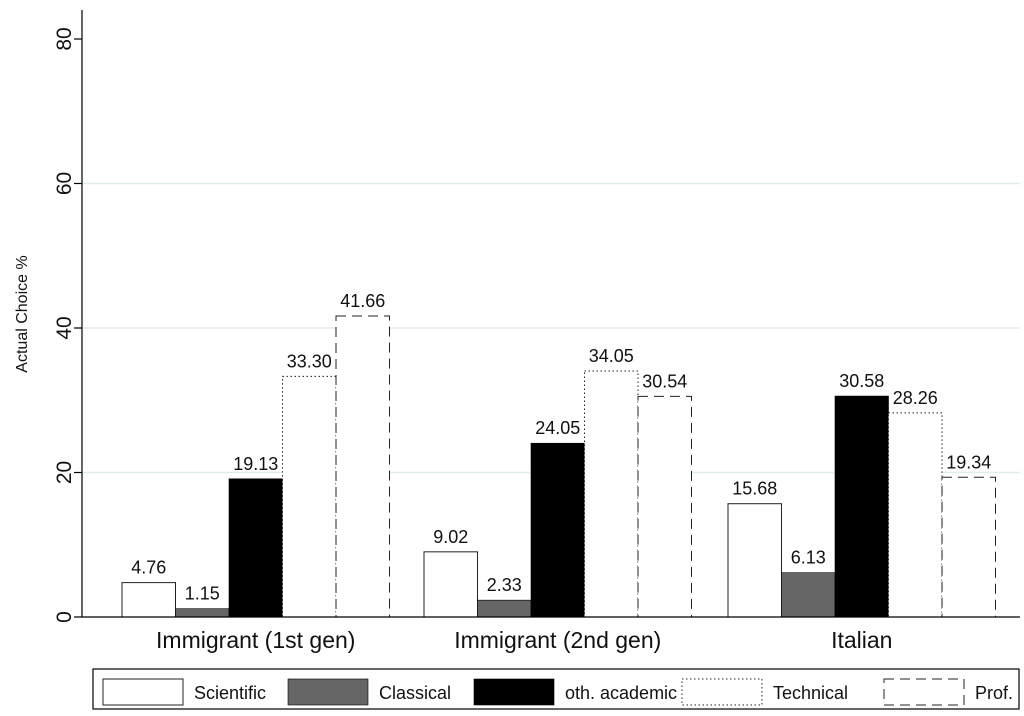  What do you see at coordinates (255, 640) in the screenshot?
I see `x-category-label: Immigrant (1st gen)` at bounding box center [255, 640].